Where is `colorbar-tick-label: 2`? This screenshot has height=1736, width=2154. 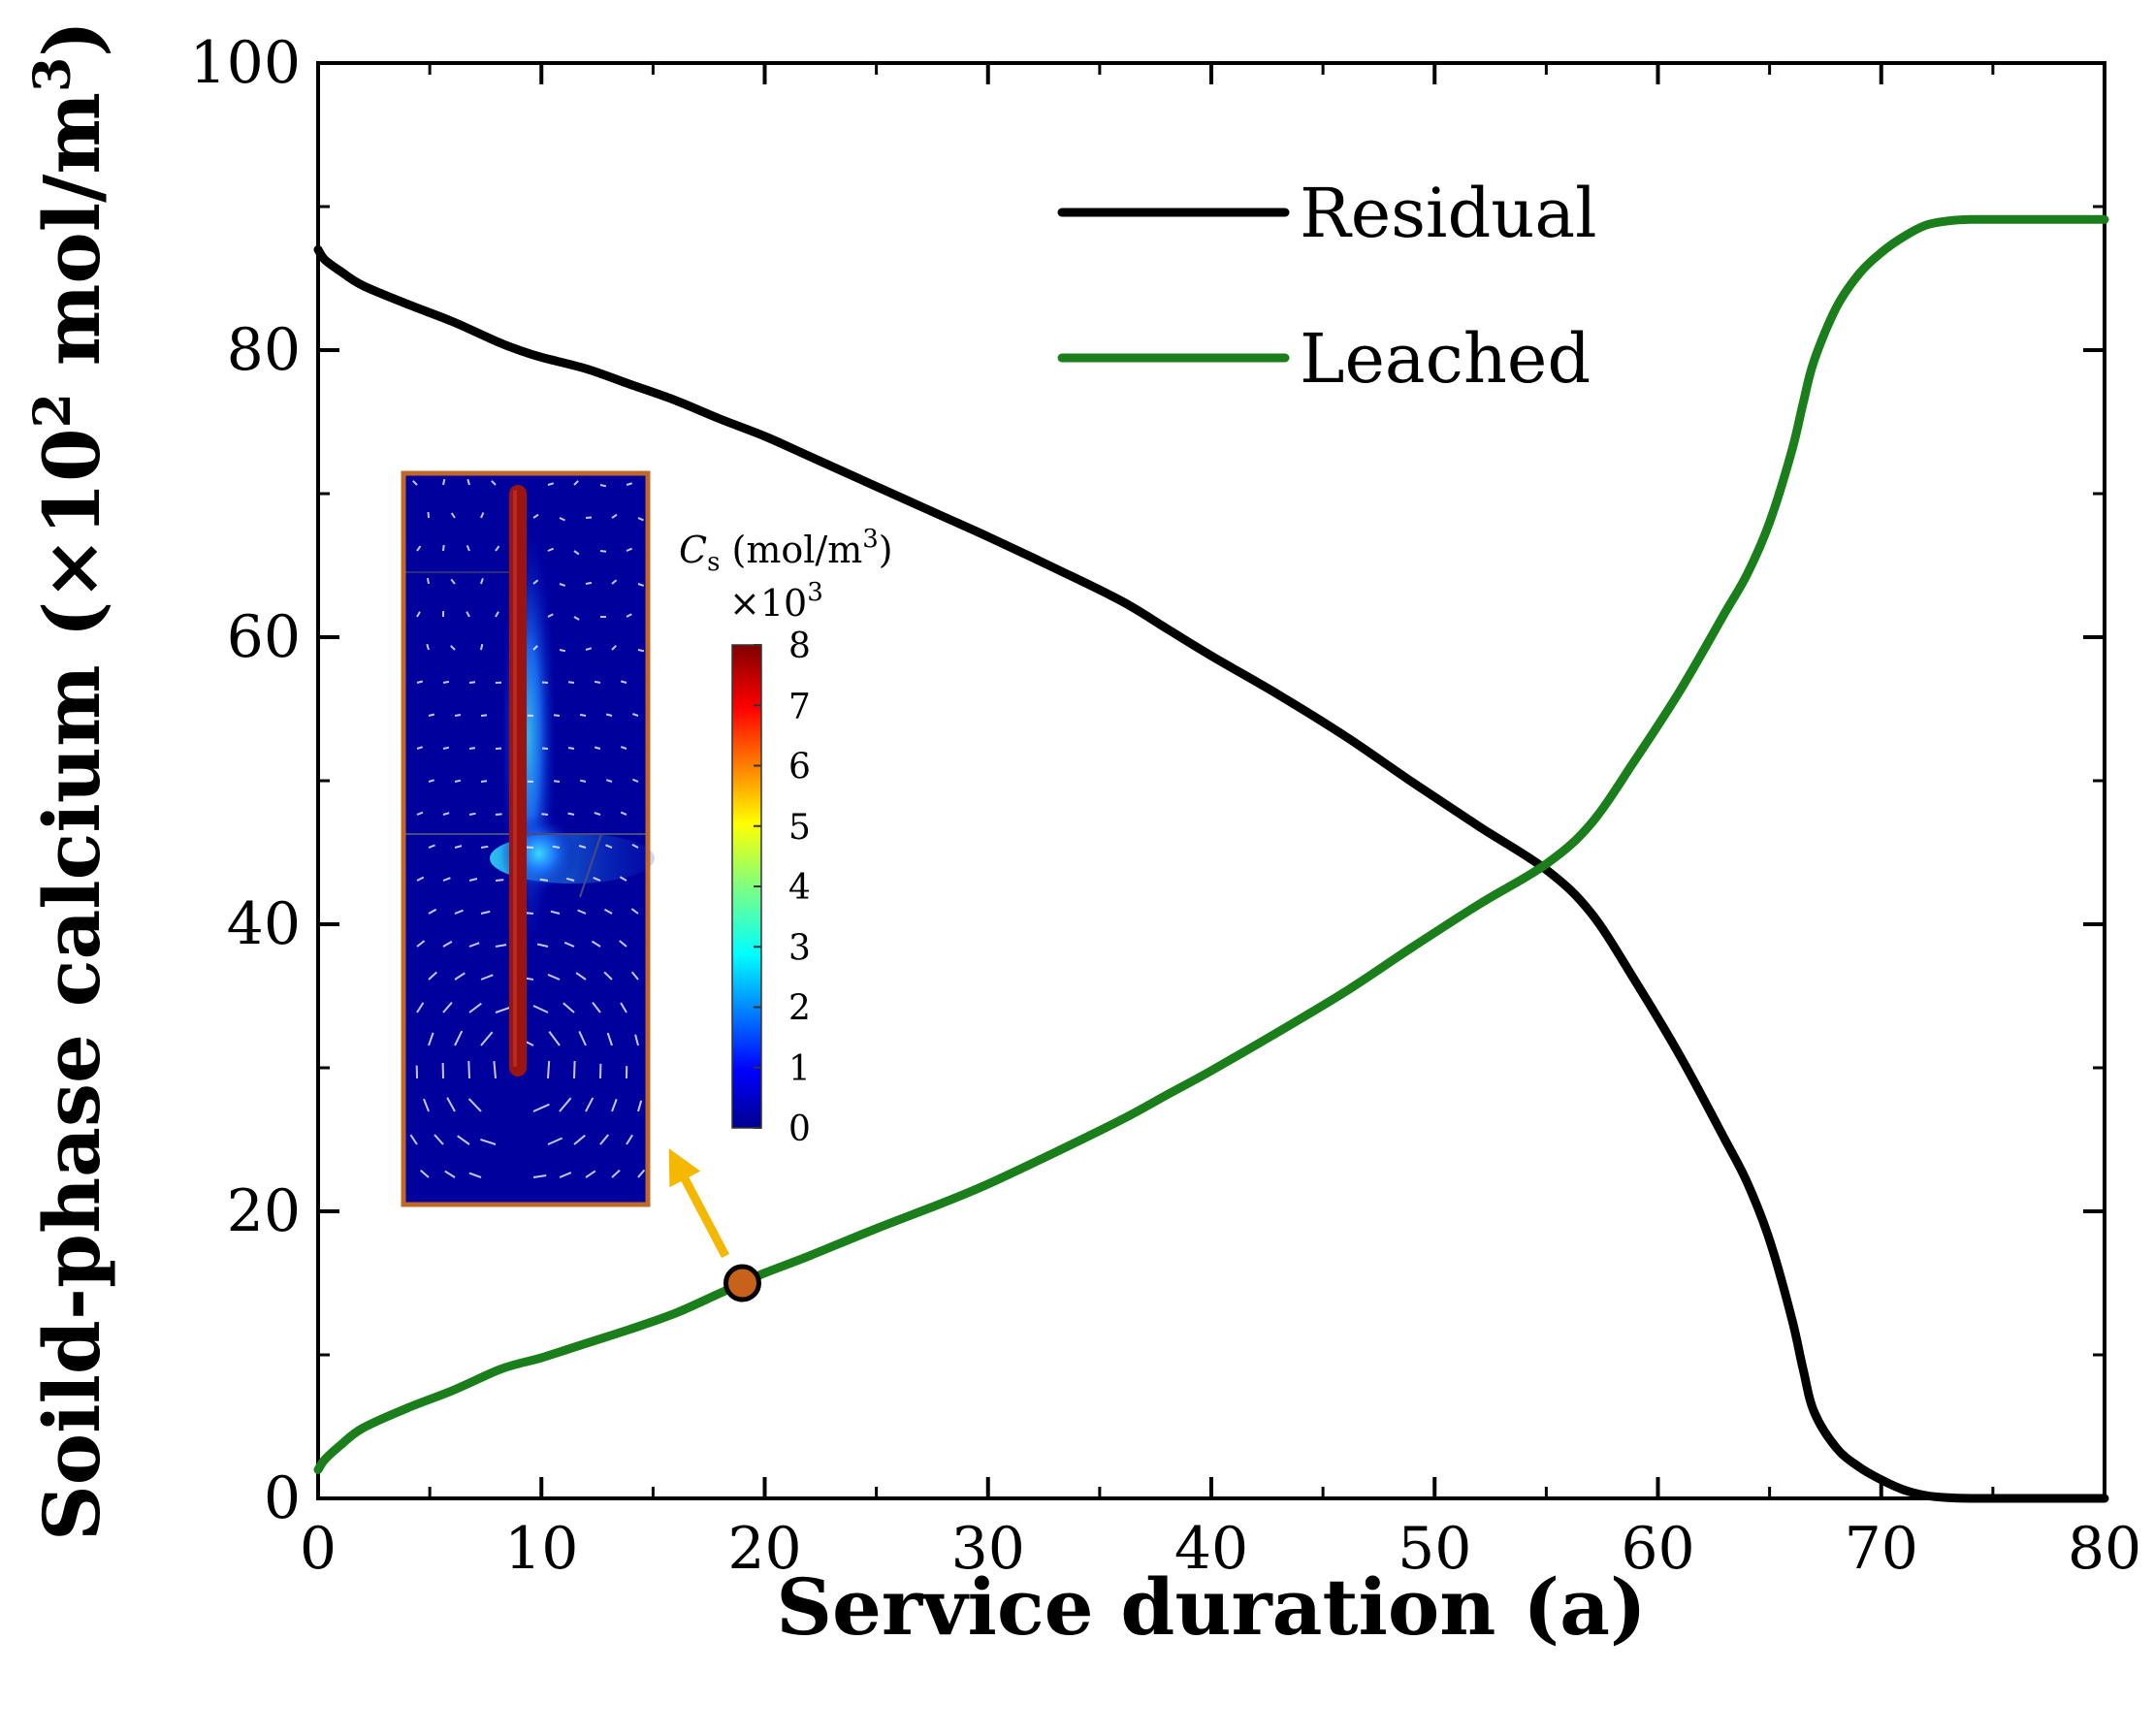
colorbar-tick-label: 2 is located at coordinates (799, 1009).